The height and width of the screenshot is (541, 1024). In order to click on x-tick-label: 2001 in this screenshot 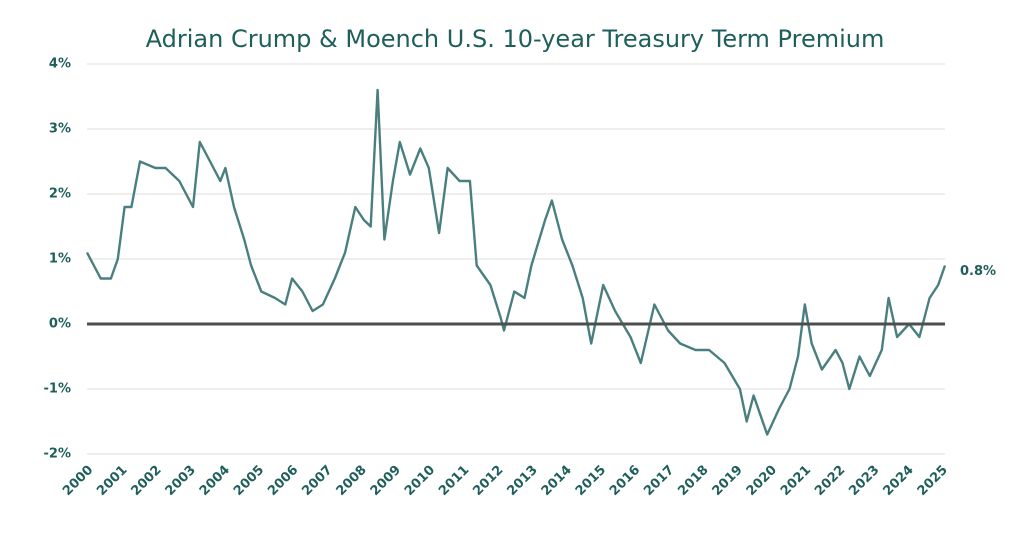, I will do `click(112, 481)`.